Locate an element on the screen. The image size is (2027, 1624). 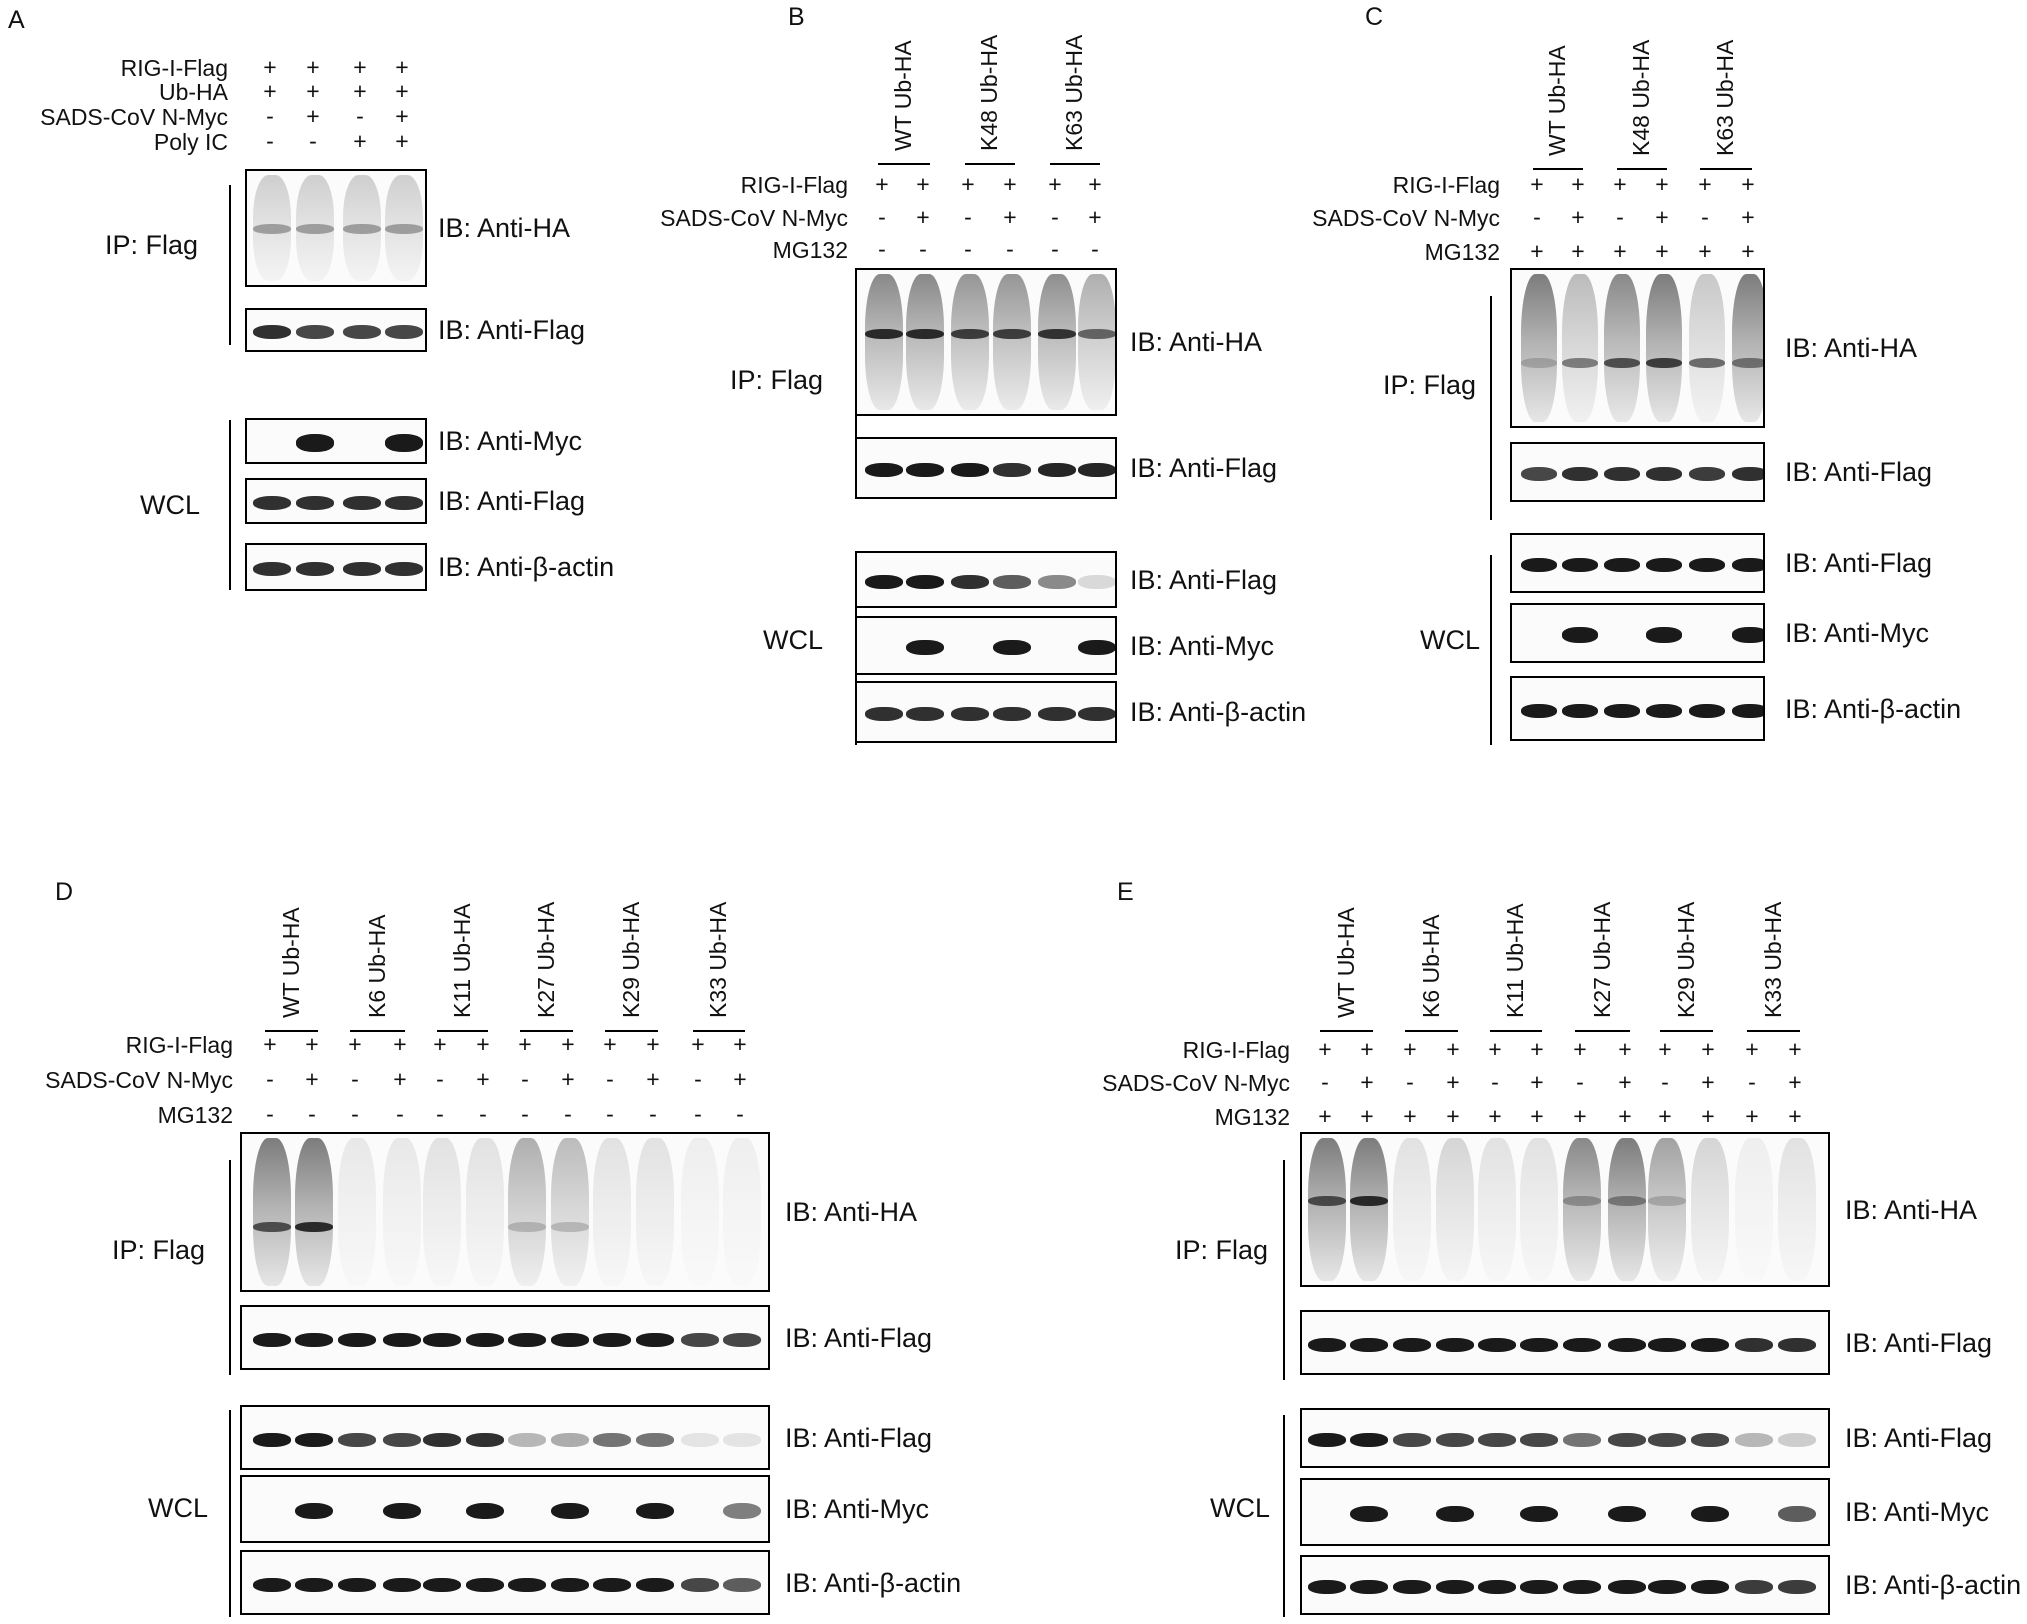
condition-label: RIG-I-Flag is located at coordinates (1236, 1050).